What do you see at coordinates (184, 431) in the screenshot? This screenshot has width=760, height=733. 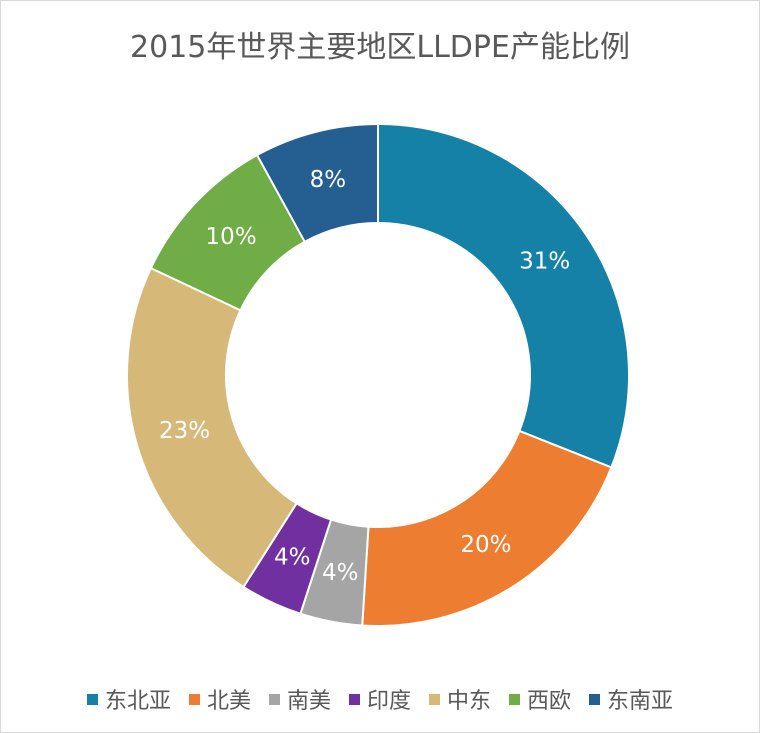 I see `data-label-5: 23%` at bounding box center [184, 431].